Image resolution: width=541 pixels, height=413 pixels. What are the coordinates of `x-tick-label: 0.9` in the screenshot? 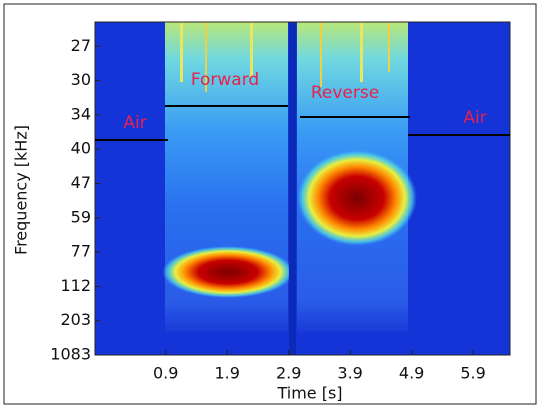 It's located at (165, 373).